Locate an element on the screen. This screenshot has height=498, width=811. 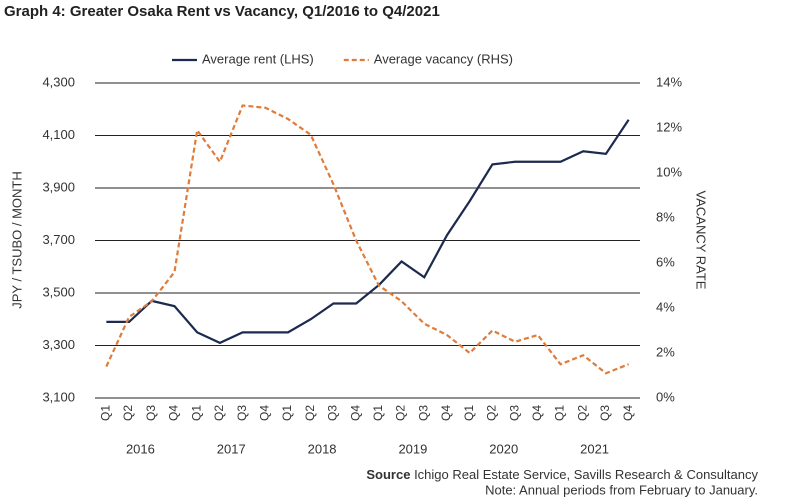
y2-tick-label: 4% is located at coordinates (665, 306).